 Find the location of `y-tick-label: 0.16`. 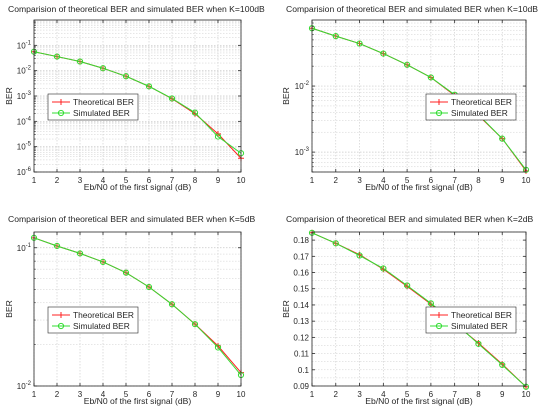

y-tick-label: 0.16 is located at coordinates (301, 273).